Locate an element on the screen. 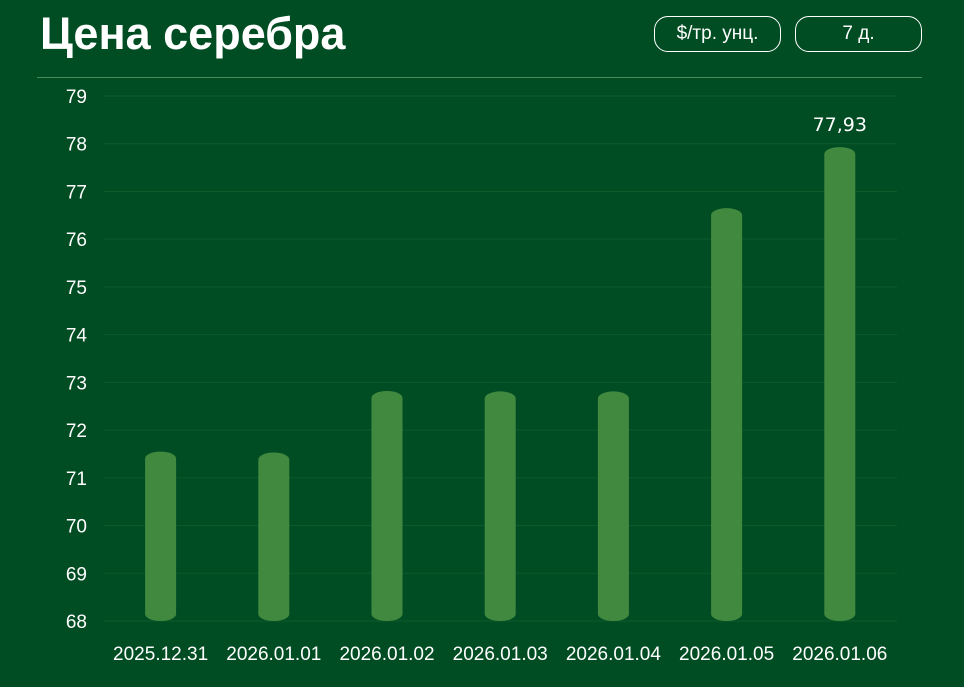 The width and height of the screenshot is (964, 687). x-tick-label: 2026.01.02 is located at coordinates (386, 654).